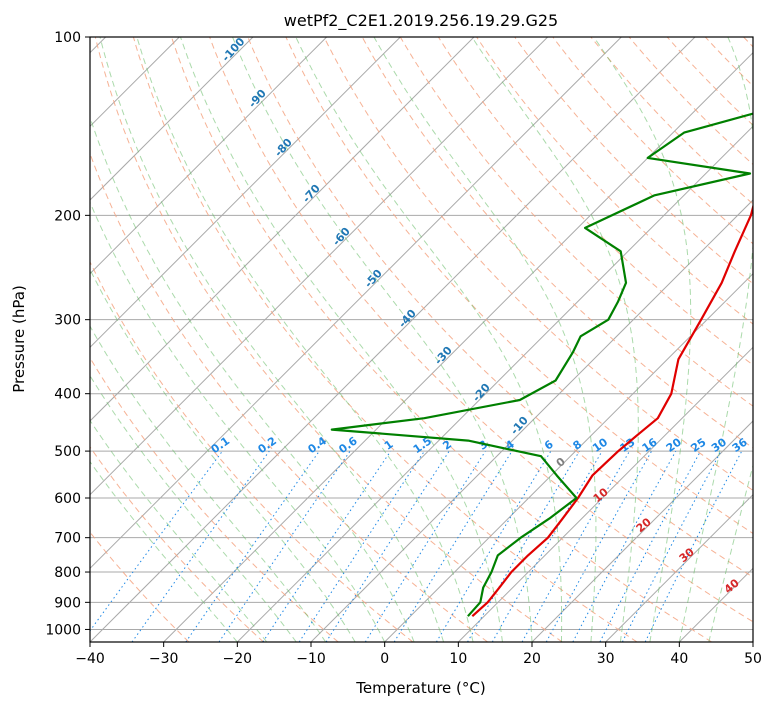 This screenshot has height=712, width=775. I want to click on mixing-ratio-label: 20, so click(674, 445).